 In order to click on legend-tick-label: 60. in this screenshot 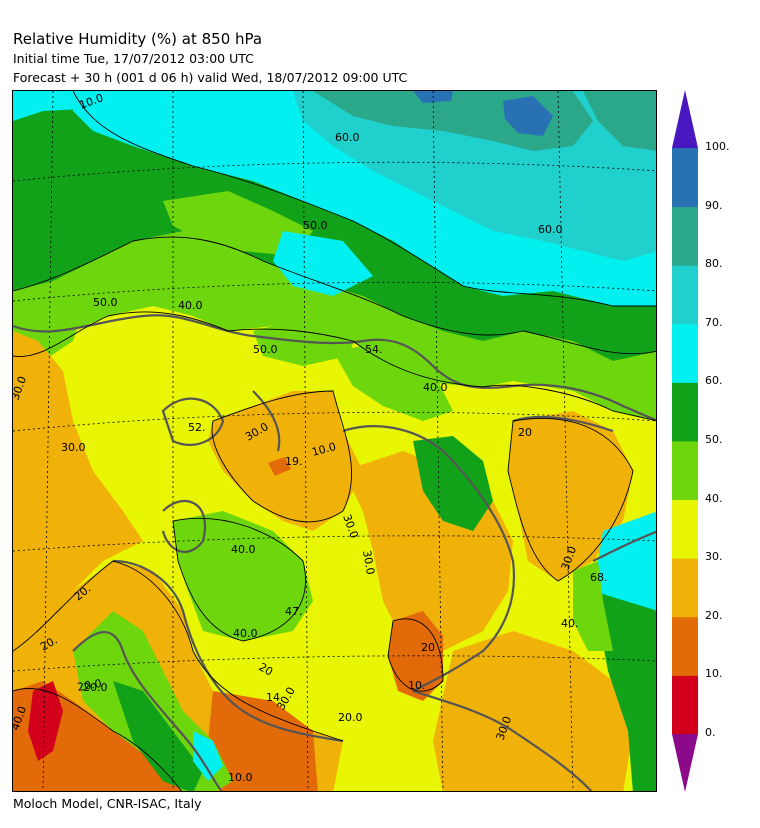, I will do `click(714, 381)`.